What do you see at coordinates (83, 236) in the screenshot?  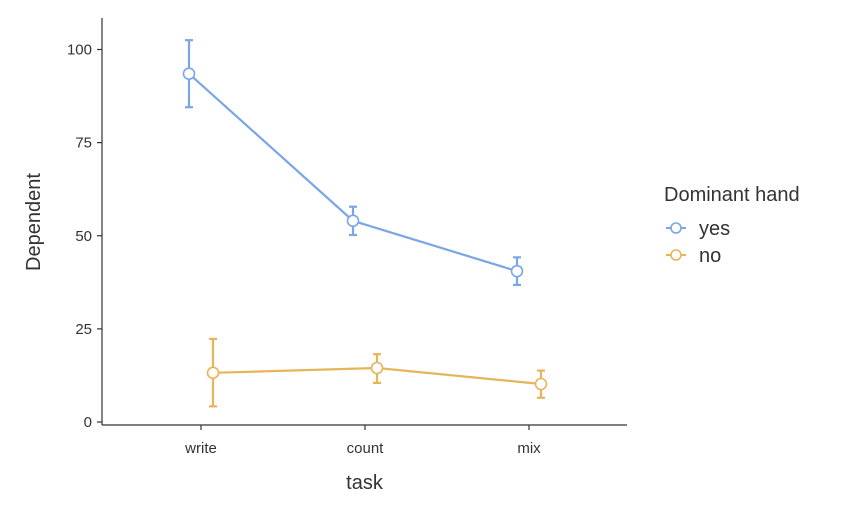 I see `y-tick-label: 50` at bounding box center [83, 236].